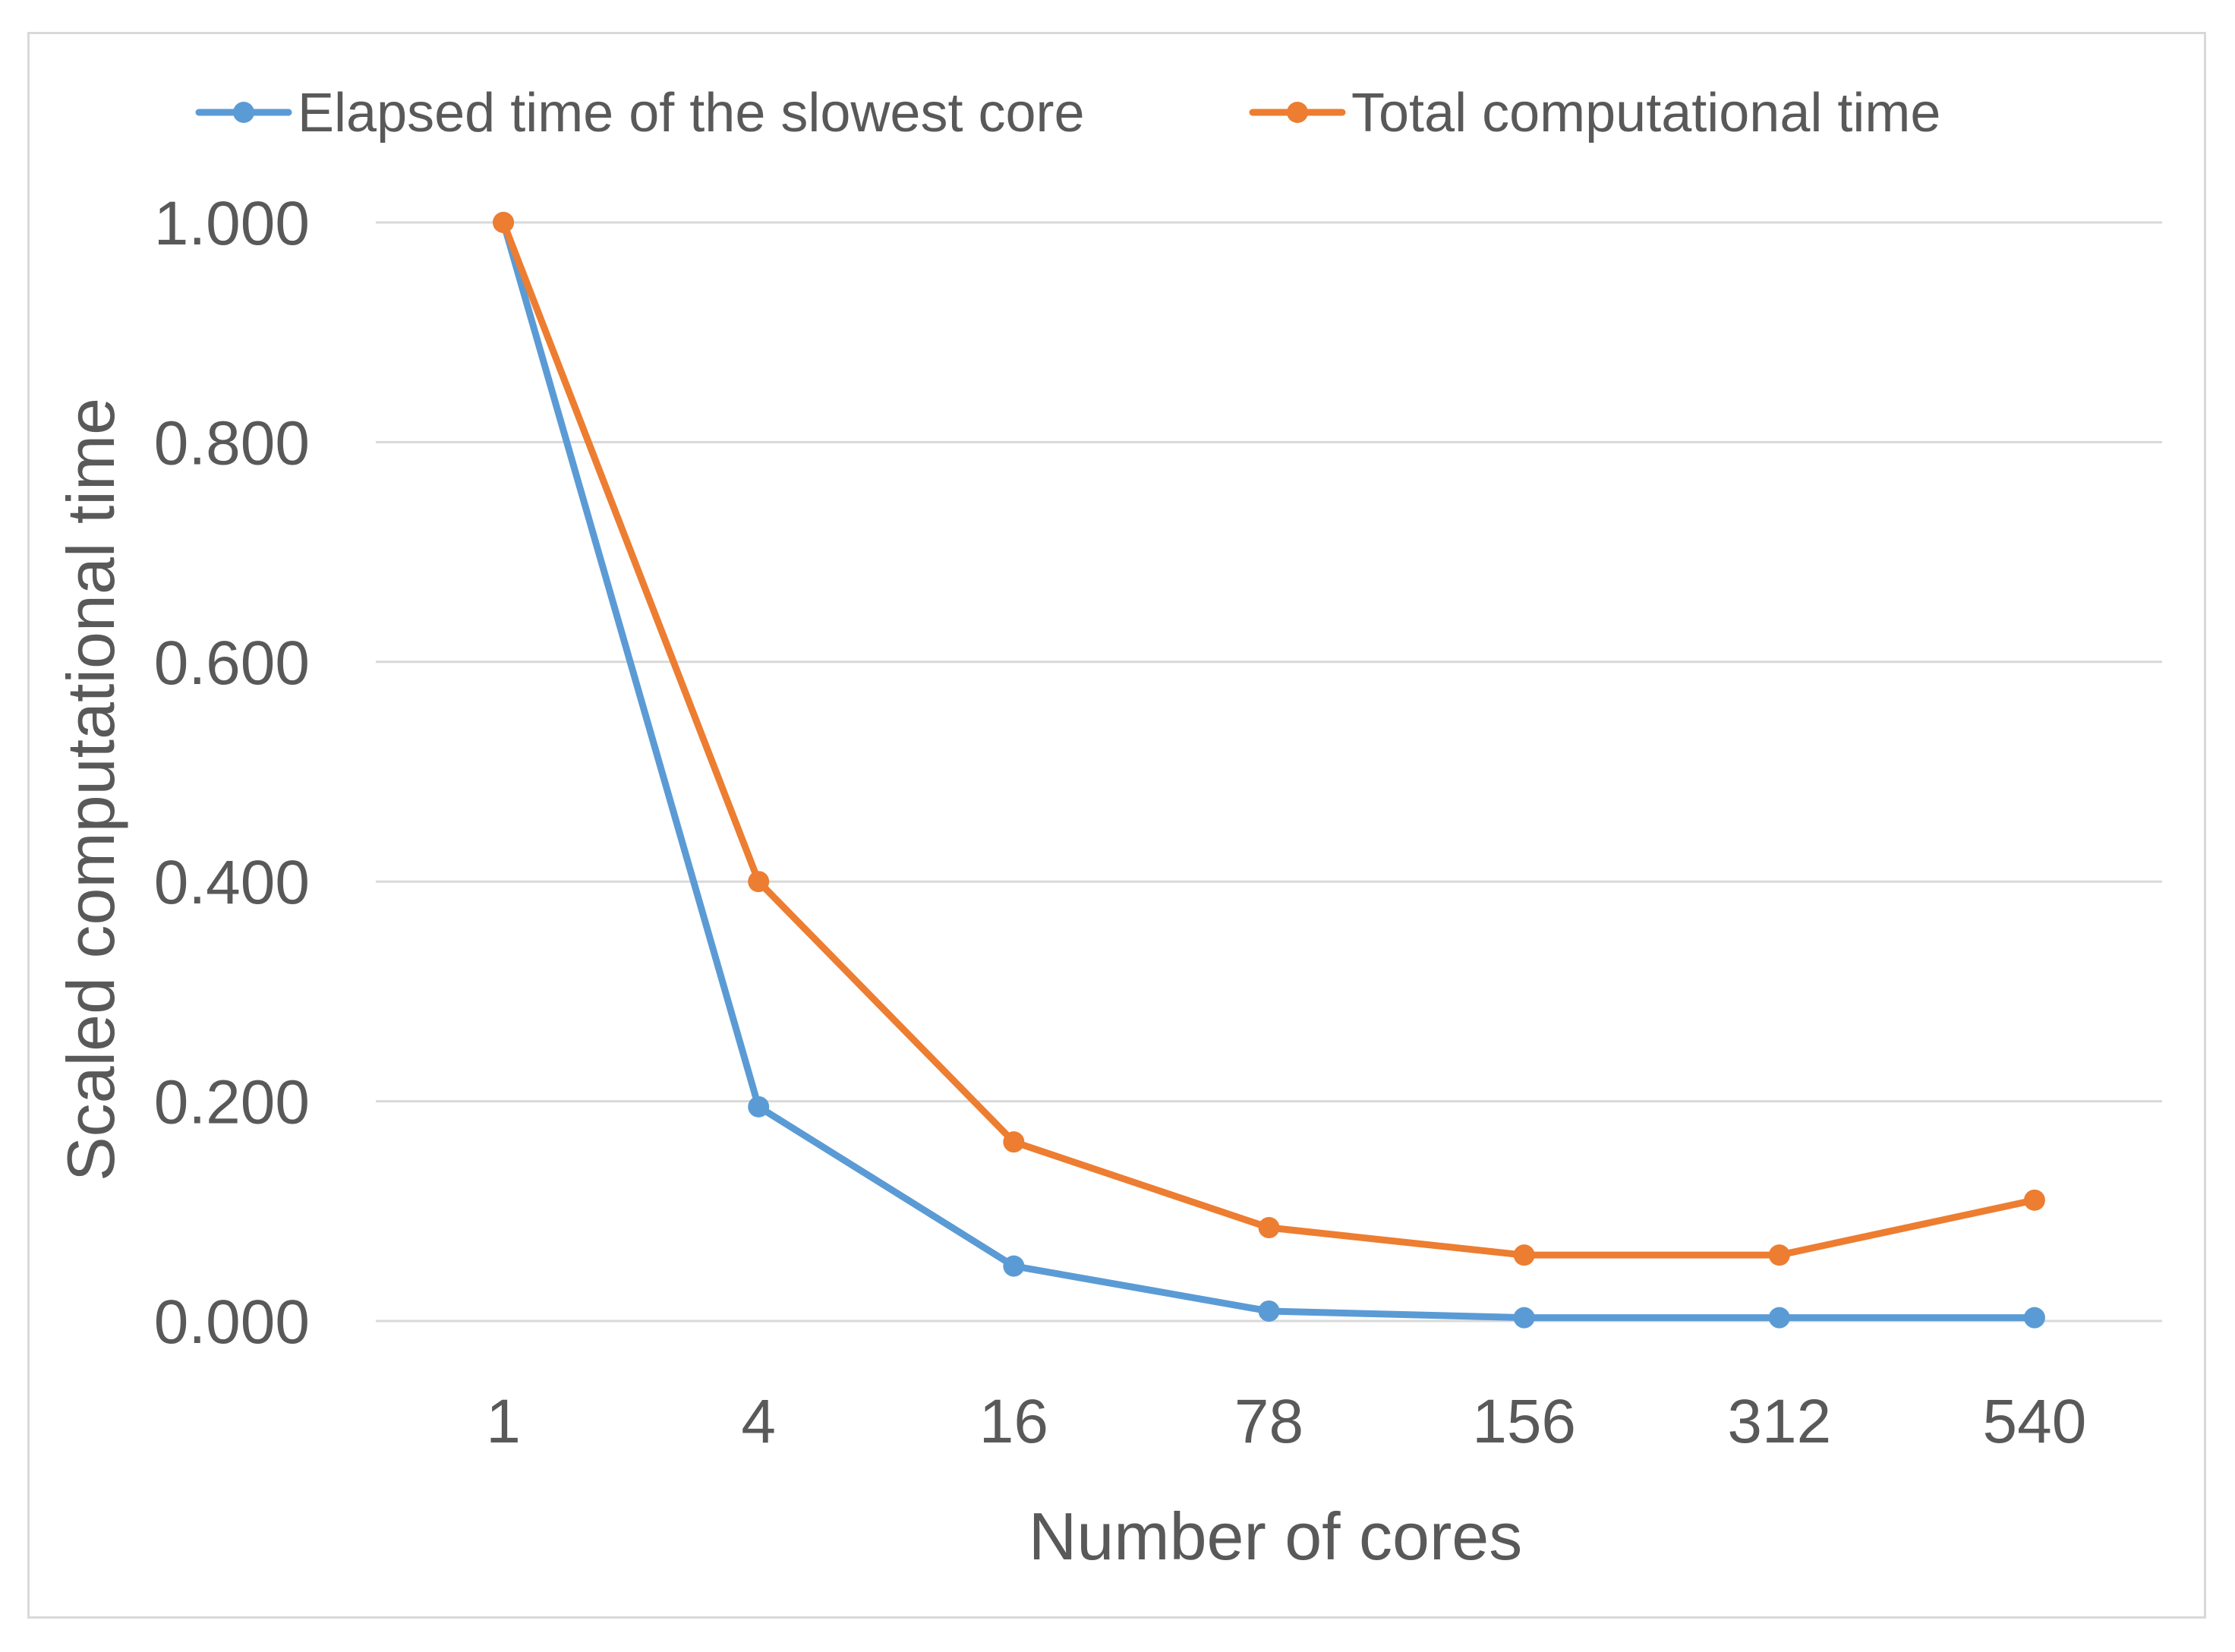 This screenshot has width=2235, height=1652. I want to click on x-tick-label-4: 156, so click(1524, 1421).